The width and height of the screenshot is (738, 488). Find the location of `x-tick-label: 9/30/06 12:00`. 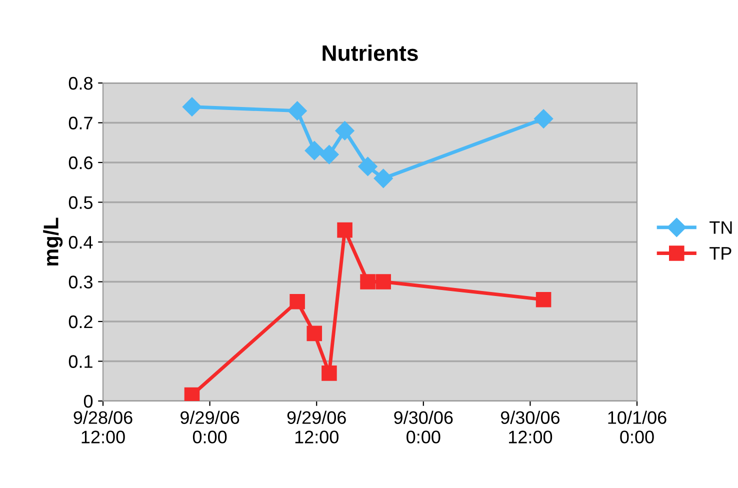

x-tick-label: 9/30/06 12:00 is located at coordinates (530, 427).